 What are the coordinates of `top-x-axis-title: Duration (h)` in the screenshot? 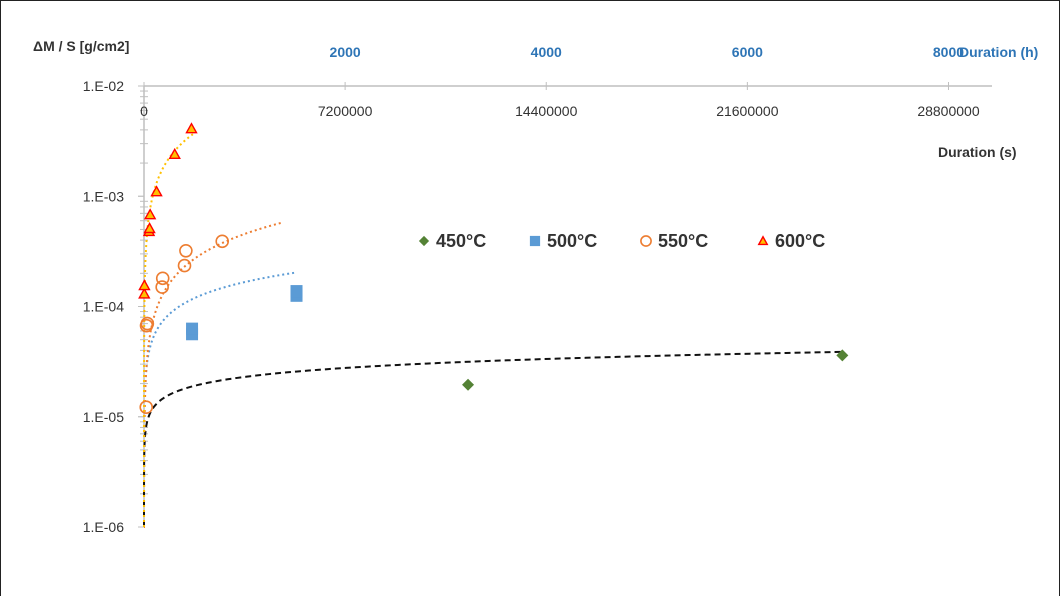 It's located at (998, 52).